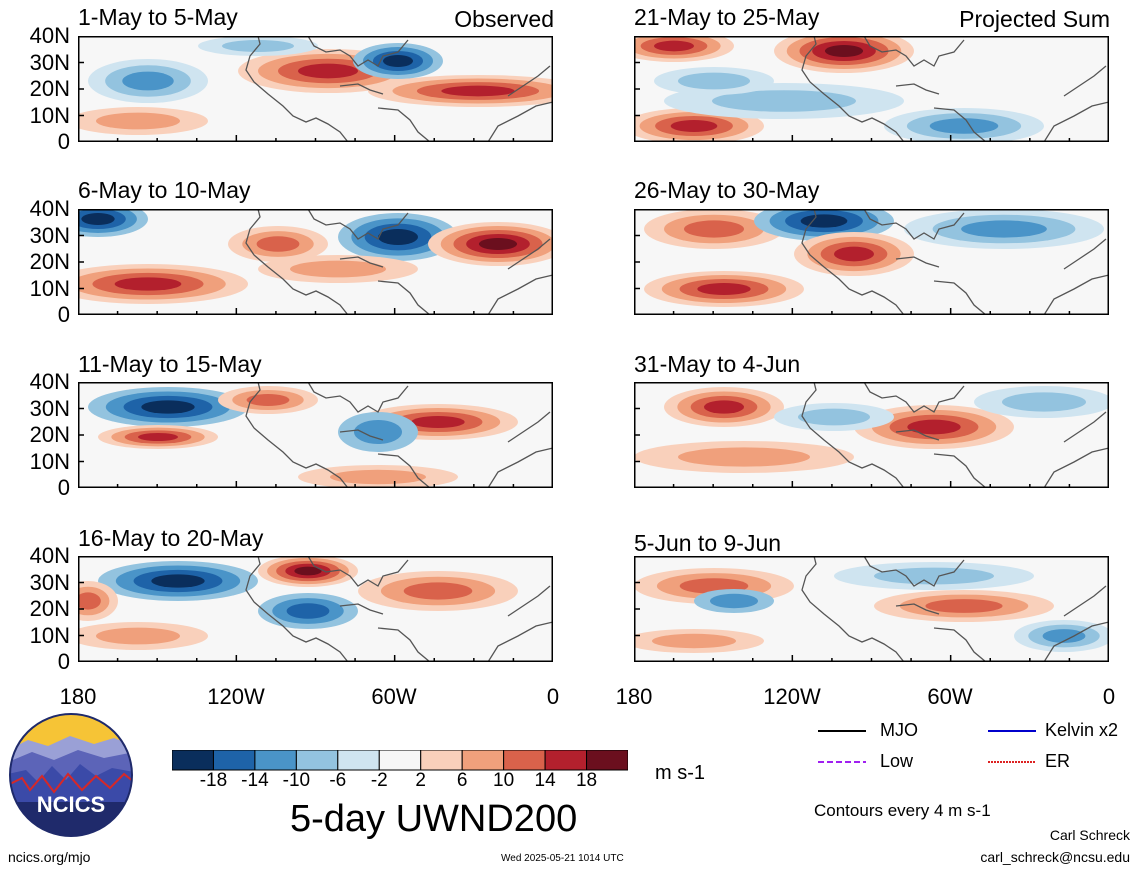 The width and height of the screenshot is (1135, 871). What do you see at coordinates (158, 17) in the screenshot?
I see `panel-title: 1-May to 5-May` at bounding box center [158, 17].